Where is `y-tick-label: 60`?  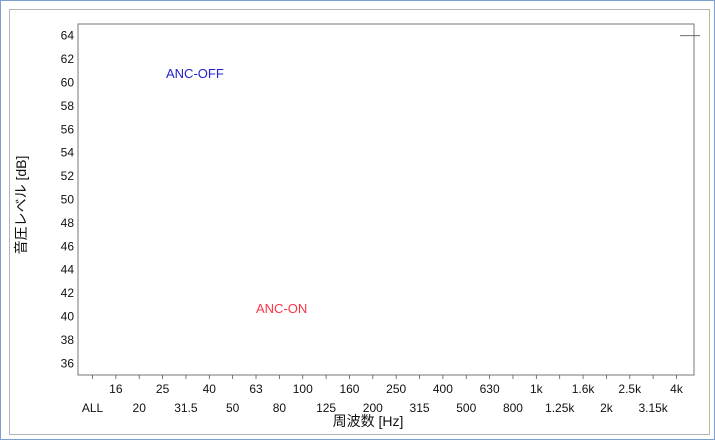
y-tick-label: 60 is located at coordinates (68, 83).